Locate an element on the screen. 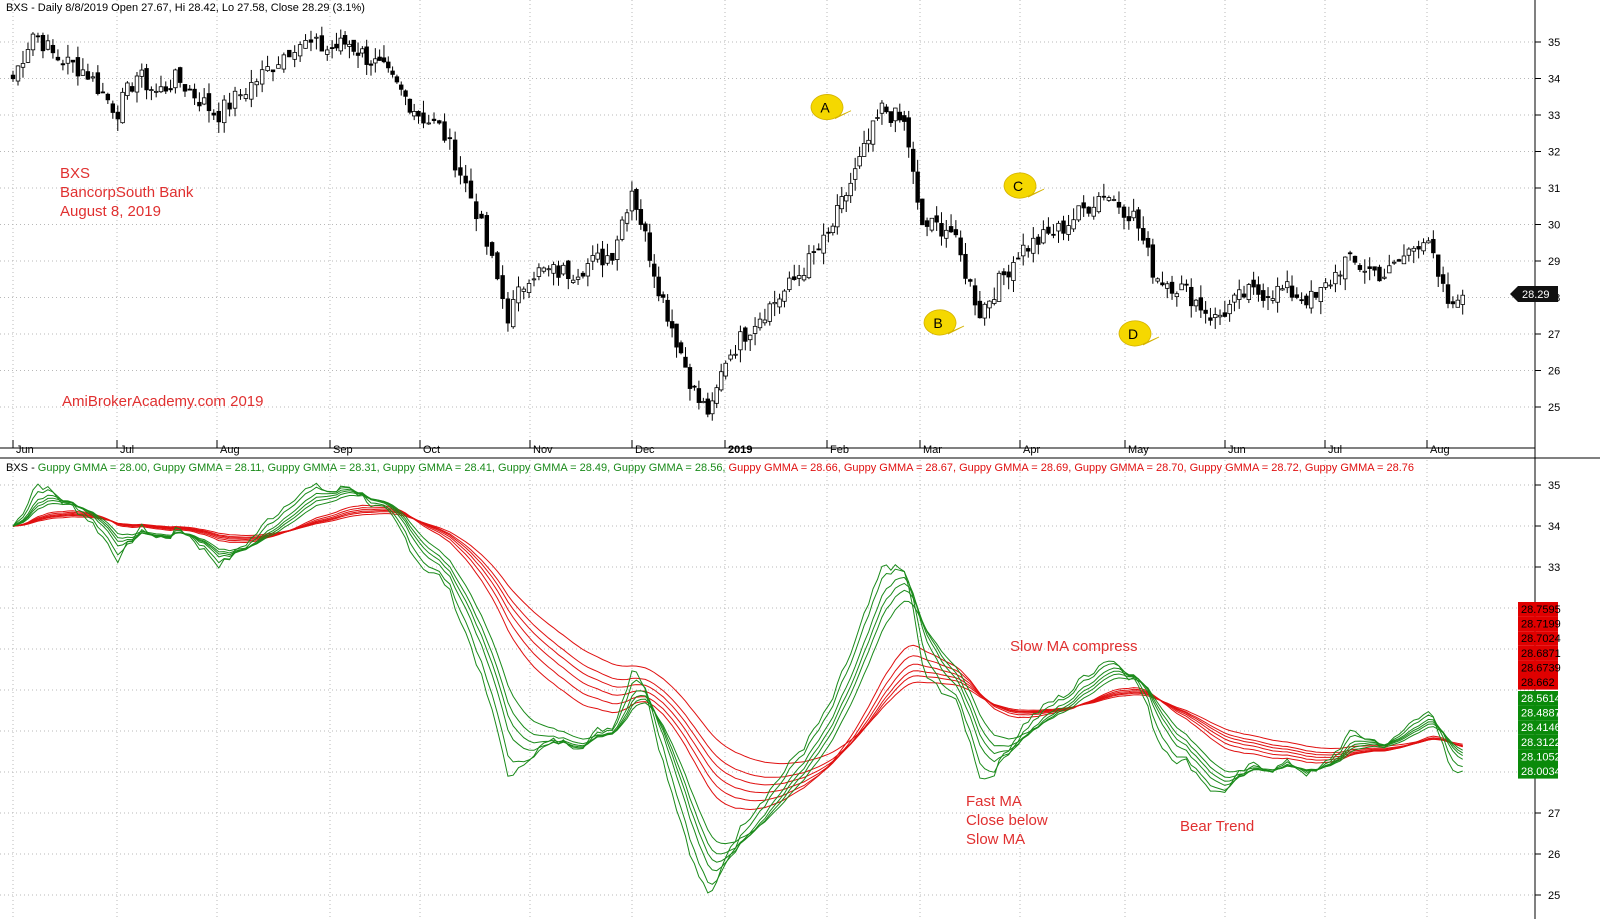  price-tick-label: 32 is located at coordinates (1554, 153).